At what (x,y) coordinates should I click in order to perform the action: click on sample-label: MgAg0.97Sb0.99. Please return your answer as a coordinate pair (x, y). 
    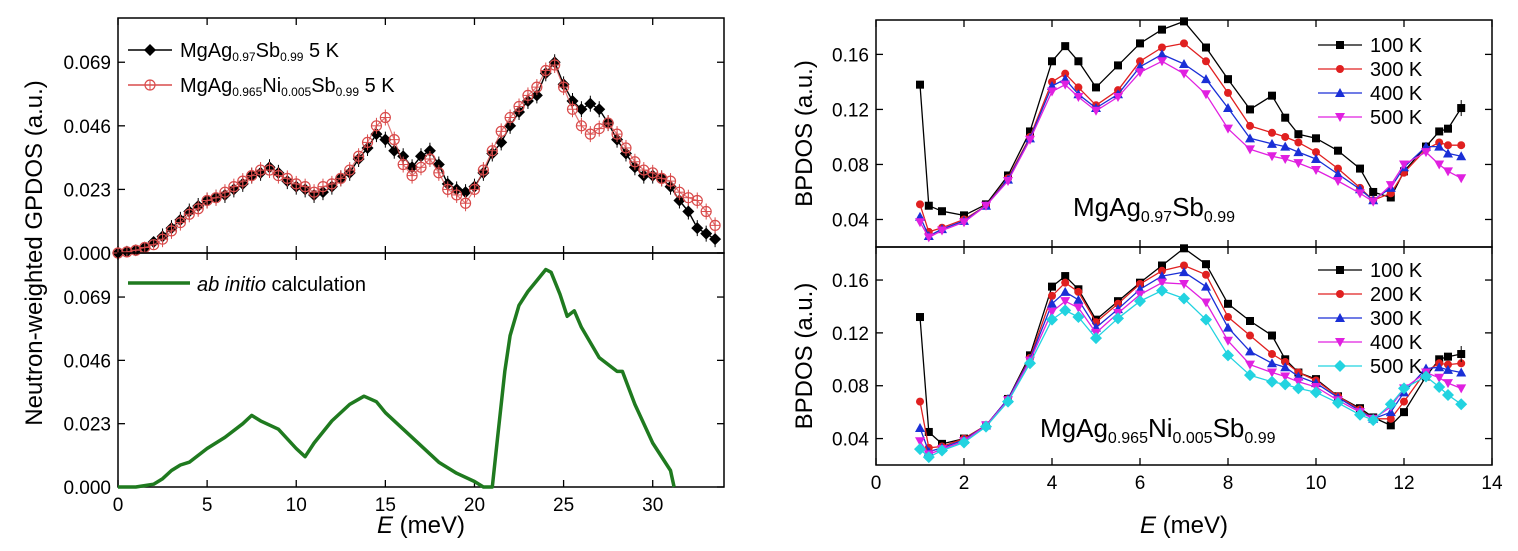
    Looking at the image, I should click on (1154, 209).